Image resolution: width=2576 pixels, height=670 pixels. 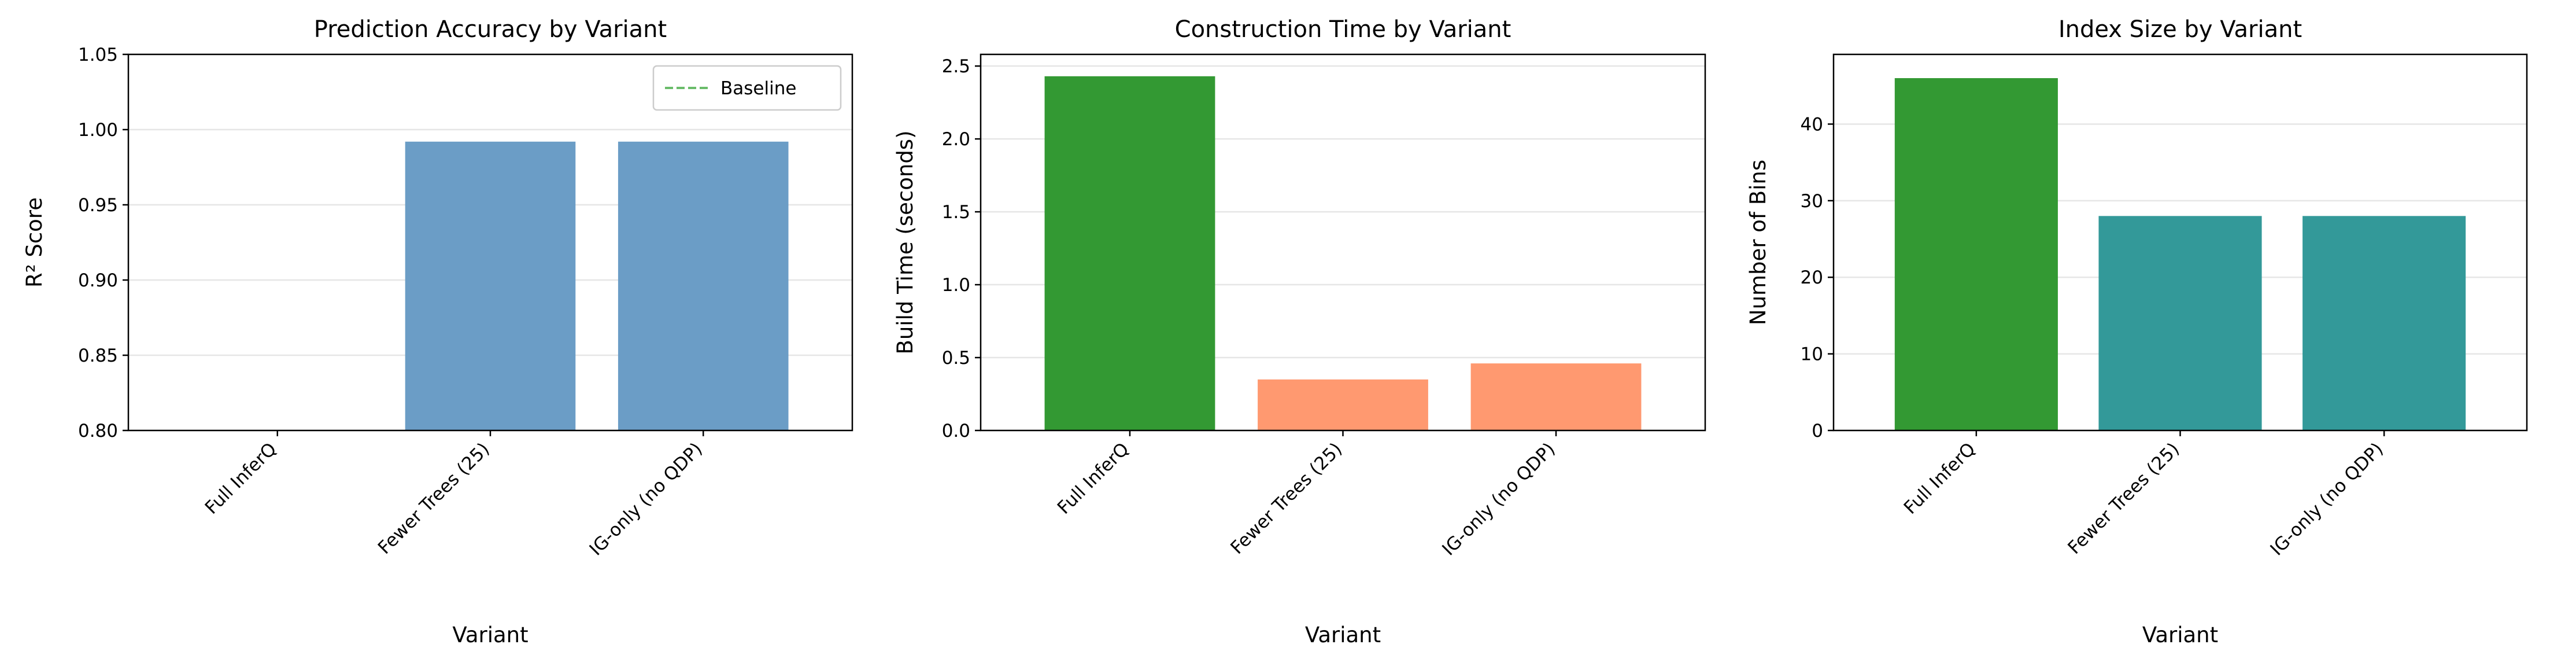 I want to click on y-tick-label: 30, so click(x=1812, y=201).